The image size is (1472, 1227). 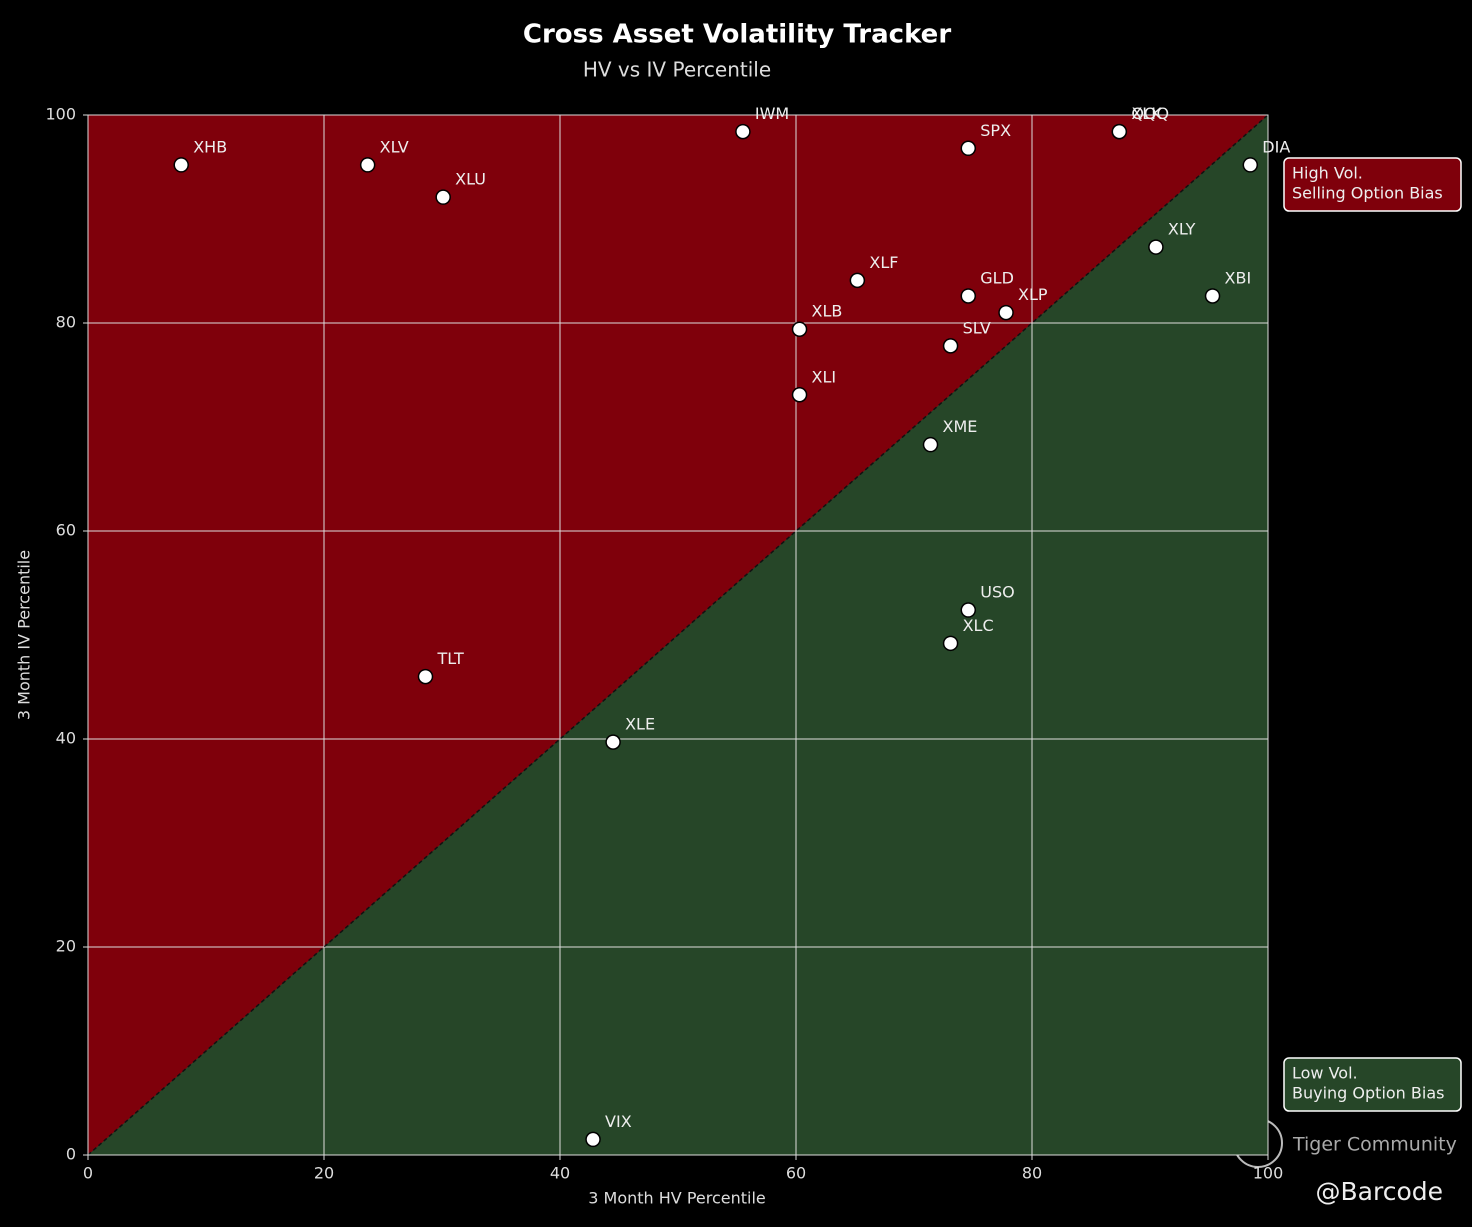 I want to click on chart-subtitle: HV vs IV Percentile, so click(x=677, y=70).